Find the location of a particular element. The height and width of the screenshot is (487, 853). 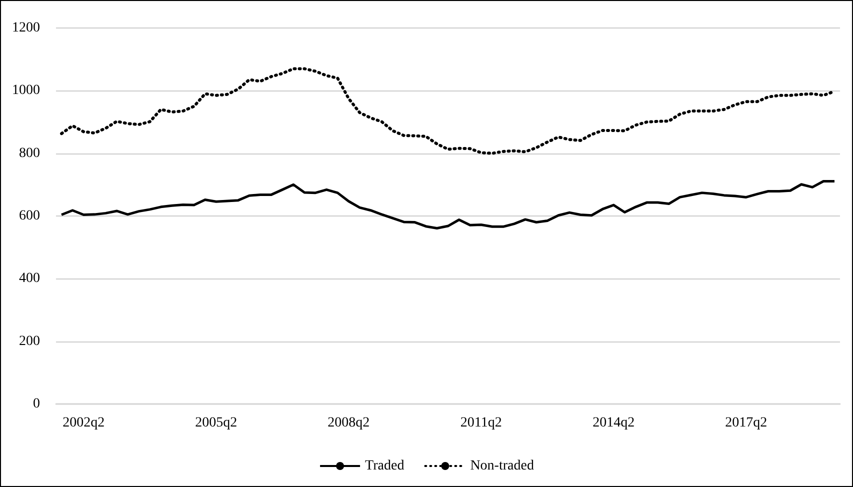

y-tick-label: 1200 is located at coordinates (26, 28).